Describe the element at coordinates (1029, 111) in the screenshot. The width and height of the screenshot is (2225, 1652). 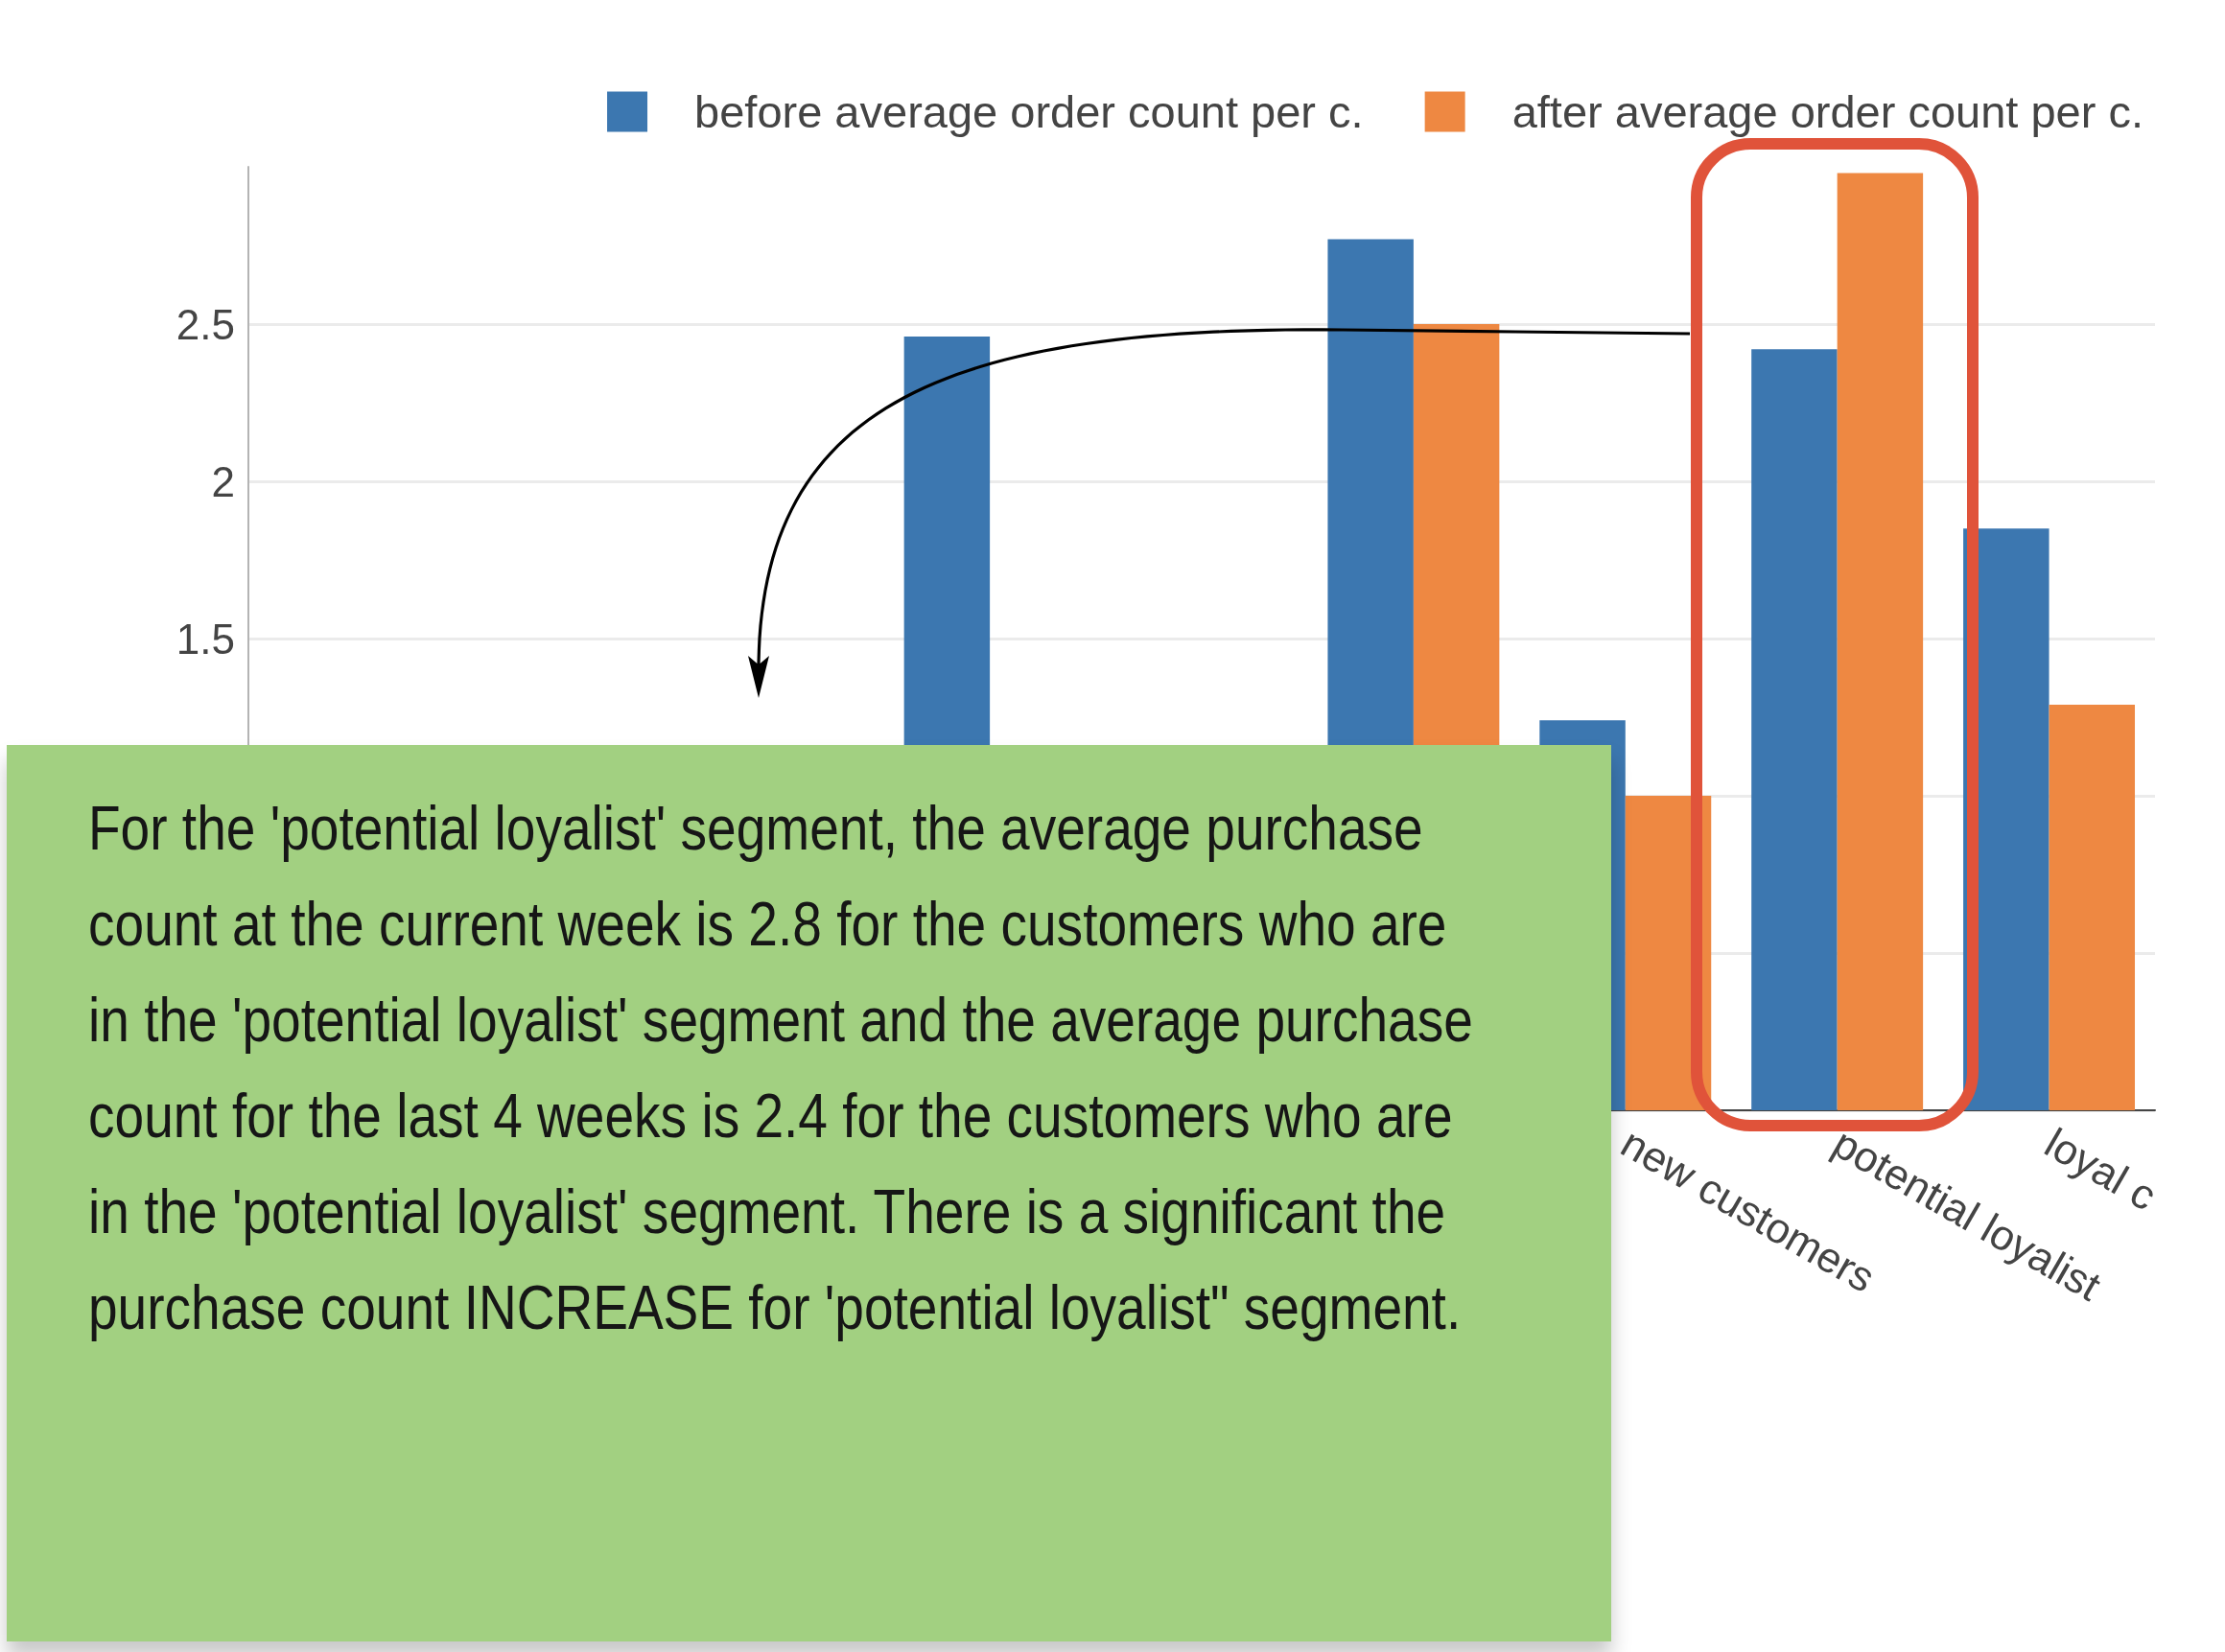
I see `legend-label: before average order count per c.` at that location.